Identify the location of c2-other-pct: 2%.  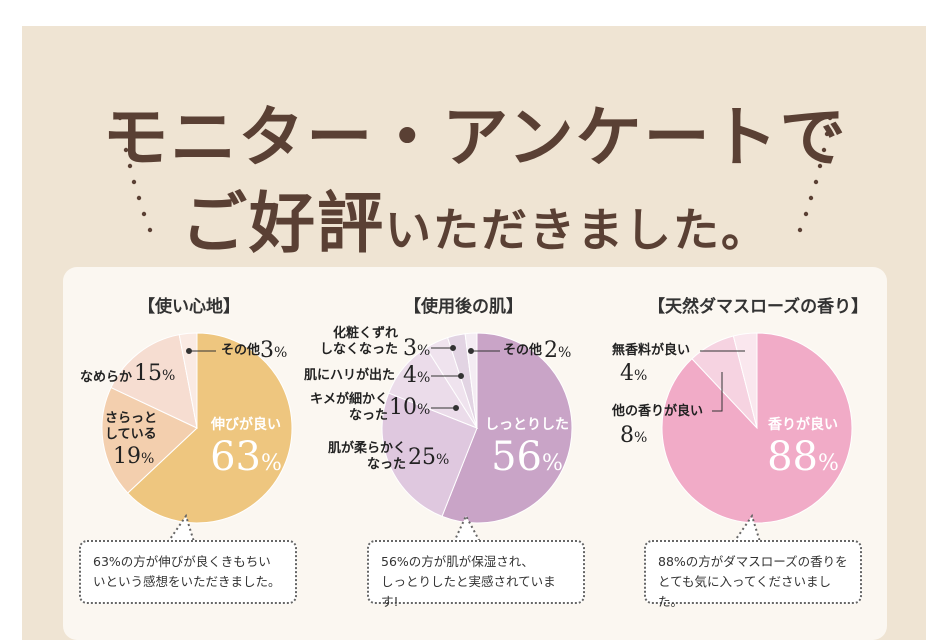
(558, 350).